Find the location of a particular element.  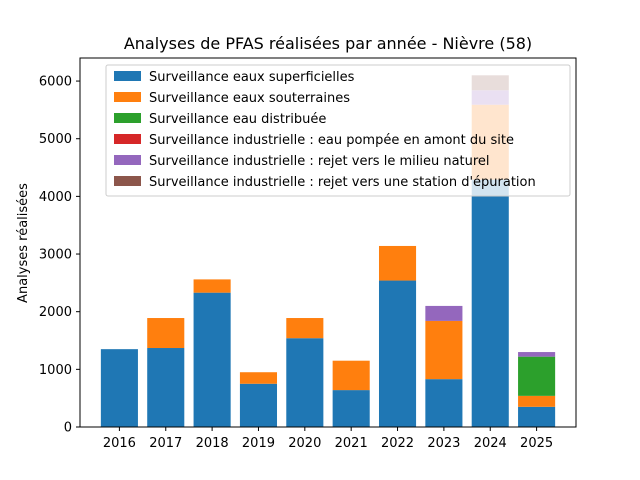

y-tick-label-5000: 5000 is located at coordinates (55, 139).